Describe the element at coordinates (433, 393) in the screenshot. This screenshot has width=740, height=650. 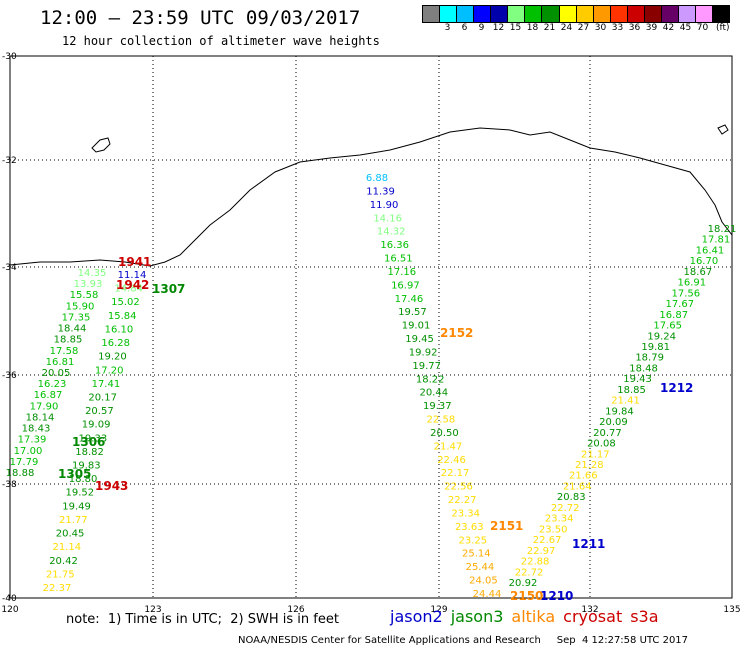
I see `track-value: 20.44` at that location.